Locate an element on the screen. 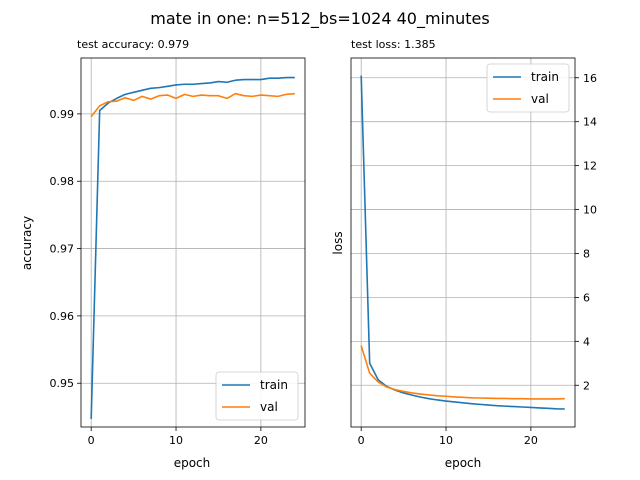 The image size is (640, 480). loss-y-tick-label: 4 is located at coordinates (586, 341).